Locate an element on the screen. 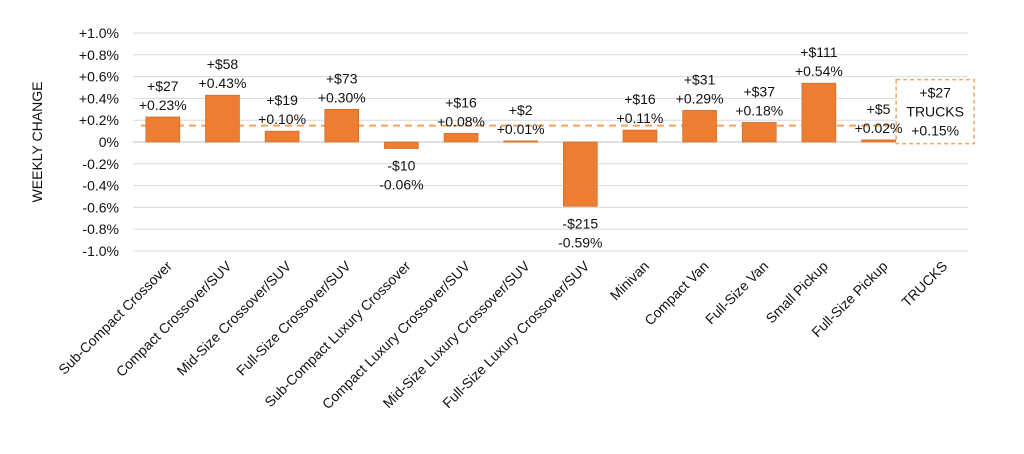 The width and height of the screenshot is (1024, 454). x-category-label: Compact Crossover/SUV is located at coordinates (174, 318).